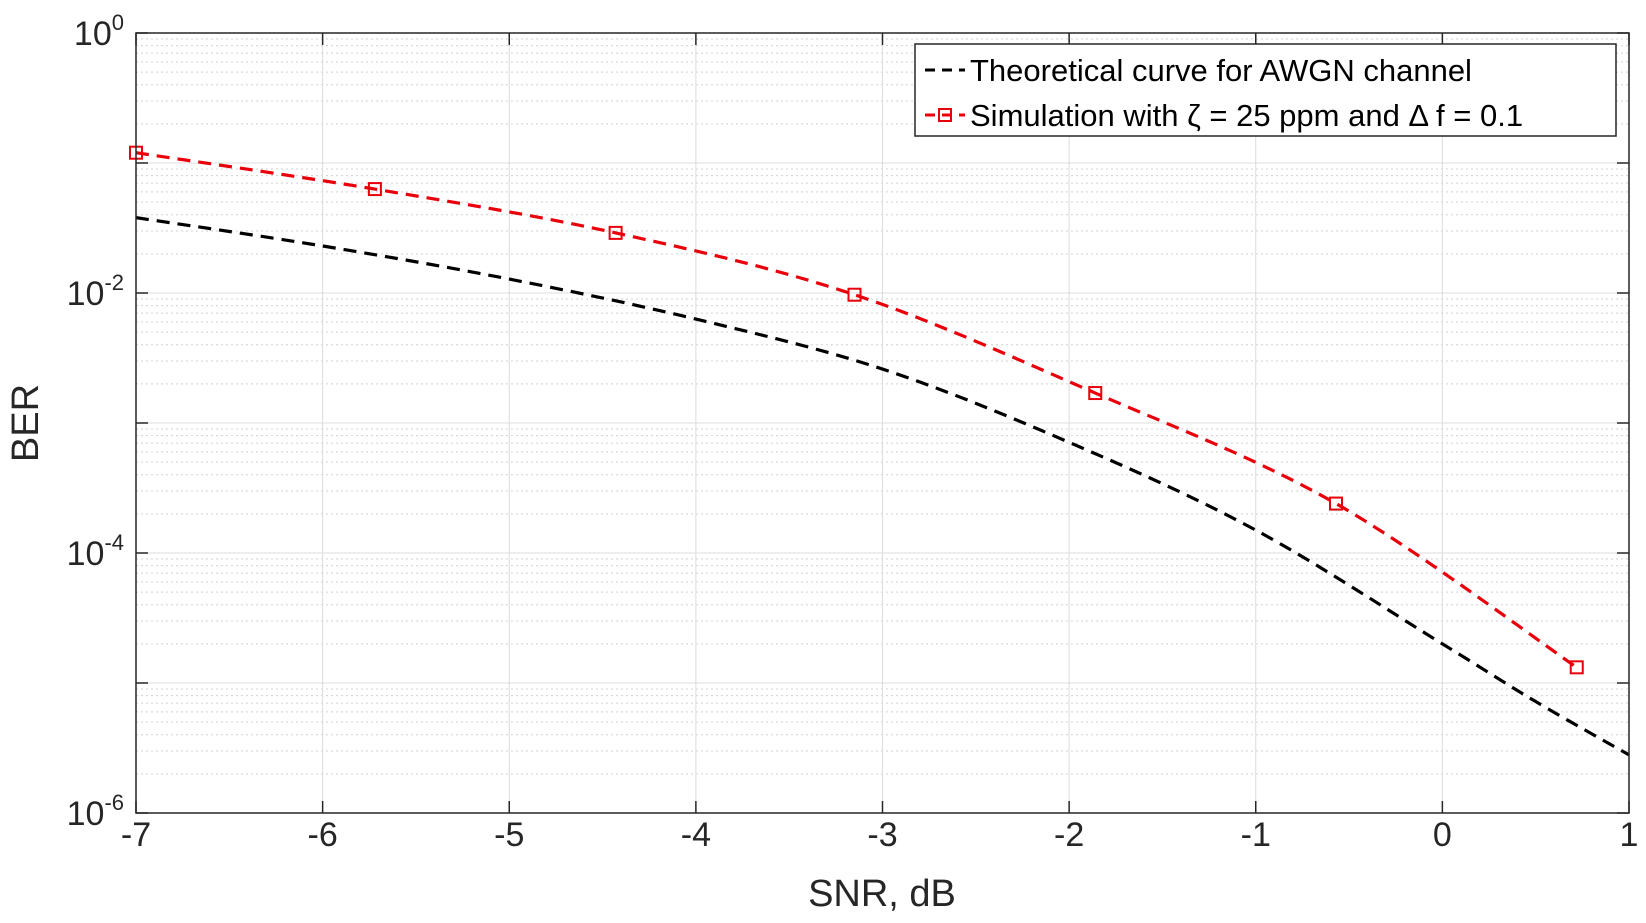 This screenshot has height=923, width=1646. Describe the element at coordinates (696, 835) in the screenshot. I see `x-tick-label: -4` at that location.